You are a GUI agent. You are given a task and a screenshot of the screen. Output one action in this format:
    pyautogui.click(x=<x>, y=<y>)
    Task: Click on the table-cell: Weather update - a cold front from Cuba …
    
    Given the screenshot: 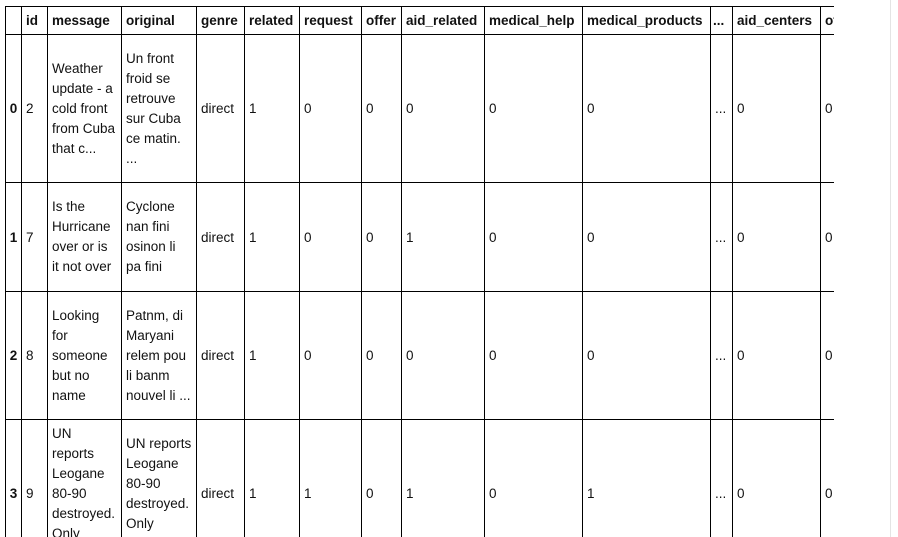 What is the action you would take?
    pyautogui.click(x=85, y=109)
    